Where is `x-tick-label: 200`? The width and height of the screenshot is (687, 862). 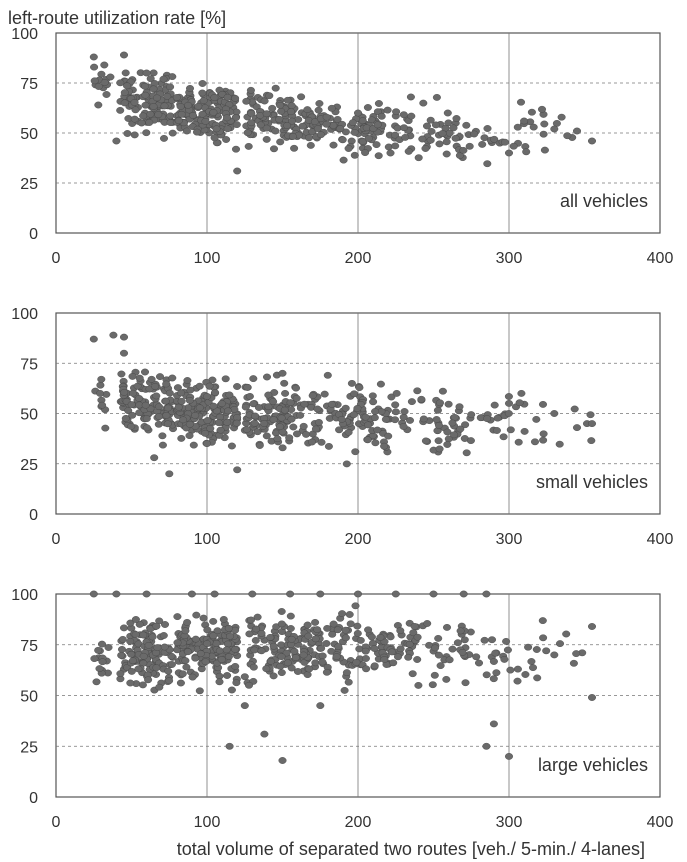 x-tick-label: 200 is located at coordinates (358, 258).